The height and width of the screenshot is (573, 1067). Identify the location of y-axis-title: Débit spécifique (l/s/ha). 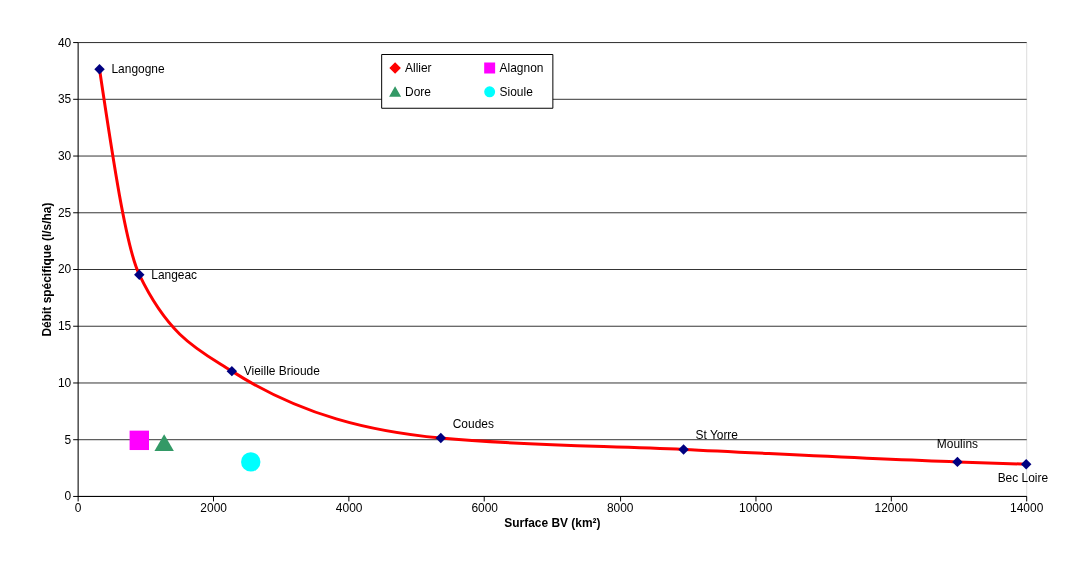
(46, 269).